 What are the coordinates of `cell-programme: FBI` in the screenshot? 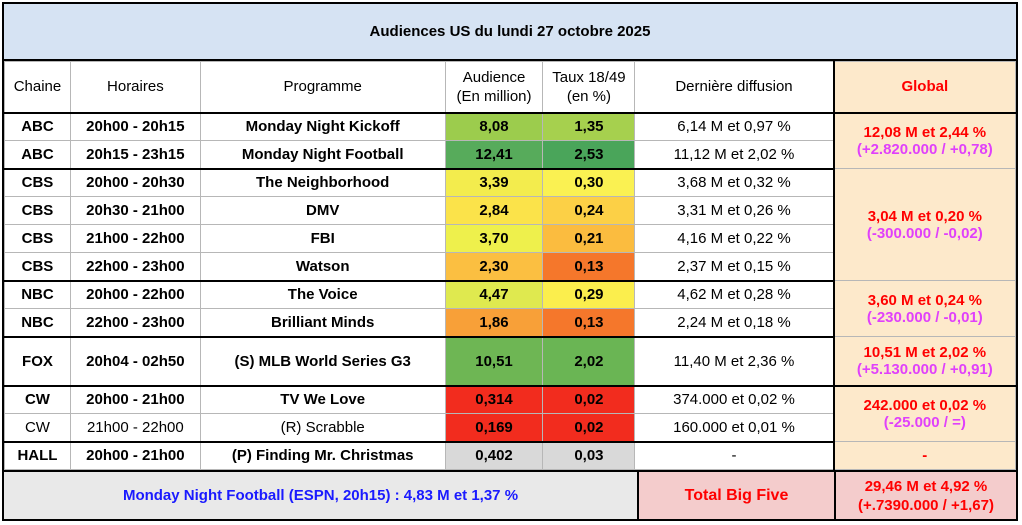 It's located at (322, 238).